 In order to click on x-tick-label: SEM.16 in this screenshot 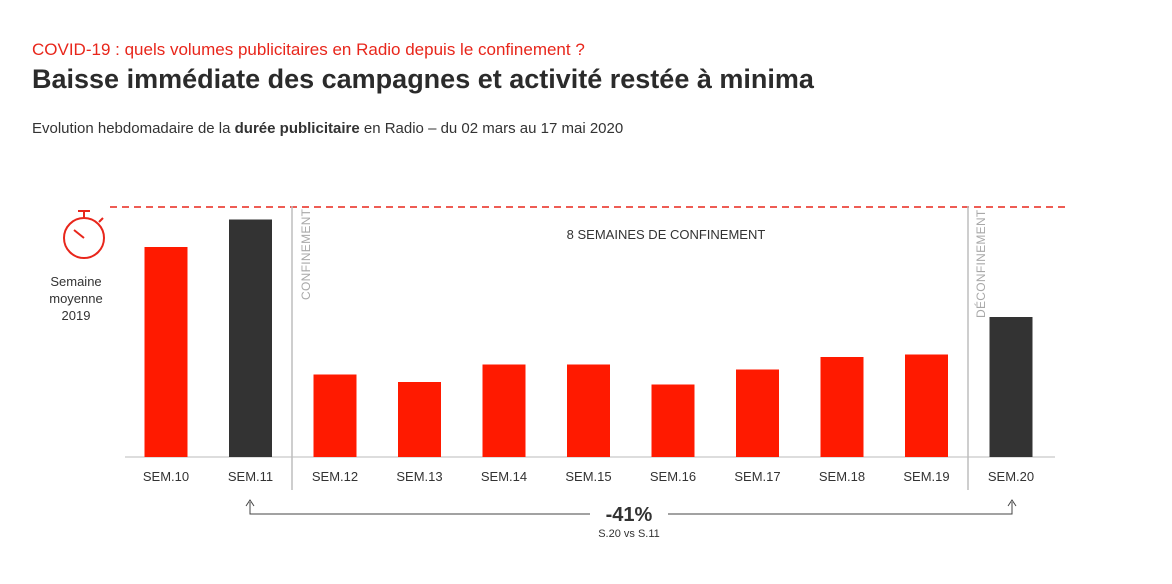, I will do `click(673, 476)`.